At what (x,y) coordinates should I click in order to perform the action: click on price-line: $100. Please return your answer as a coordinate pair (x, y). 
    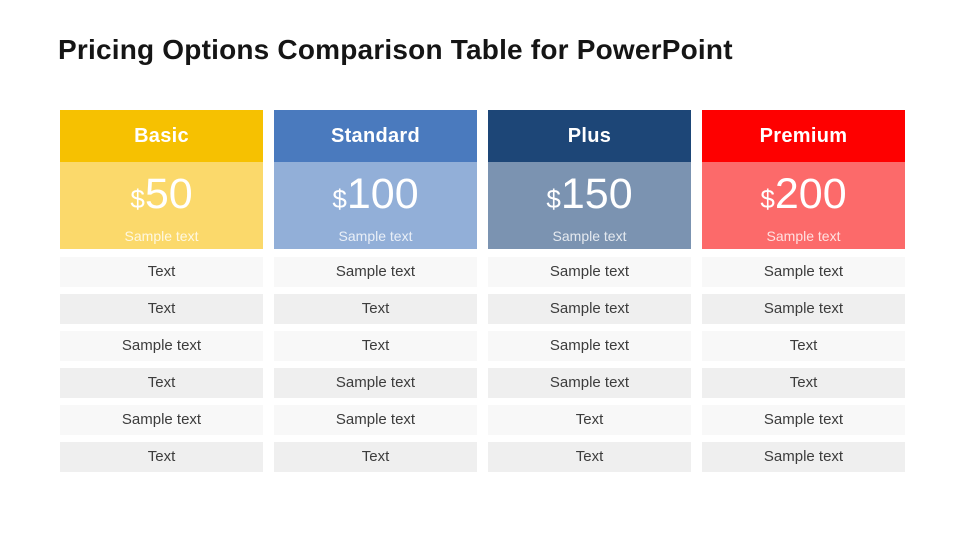
    Looking at the image, I should click on (375, 199).